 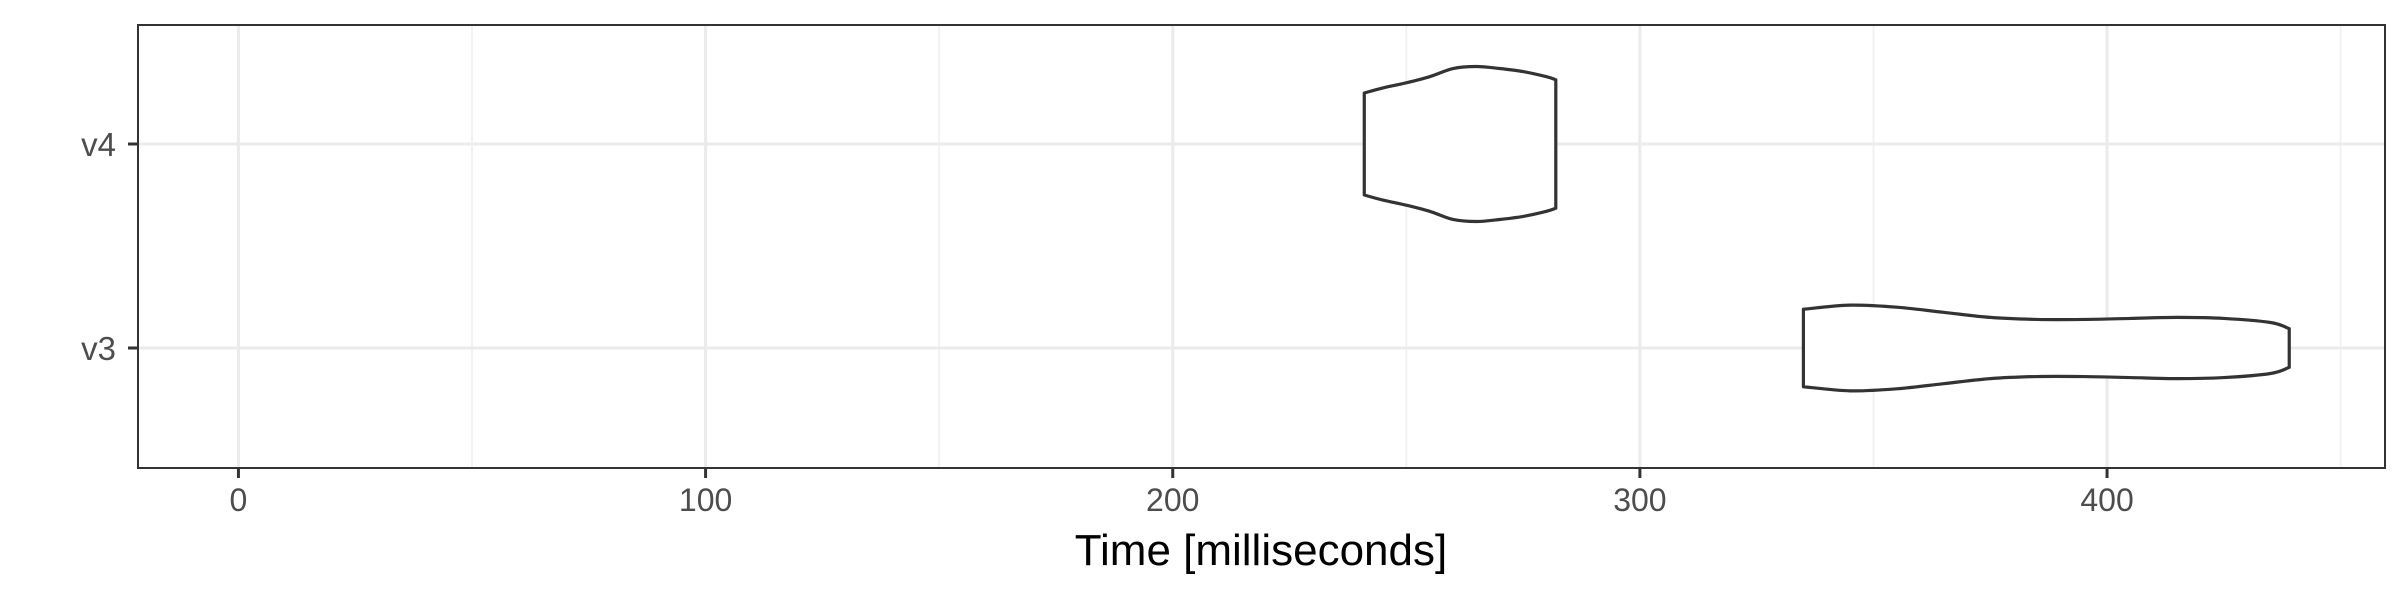 I want to click on violin-v4, so click(x=1460, y=144).